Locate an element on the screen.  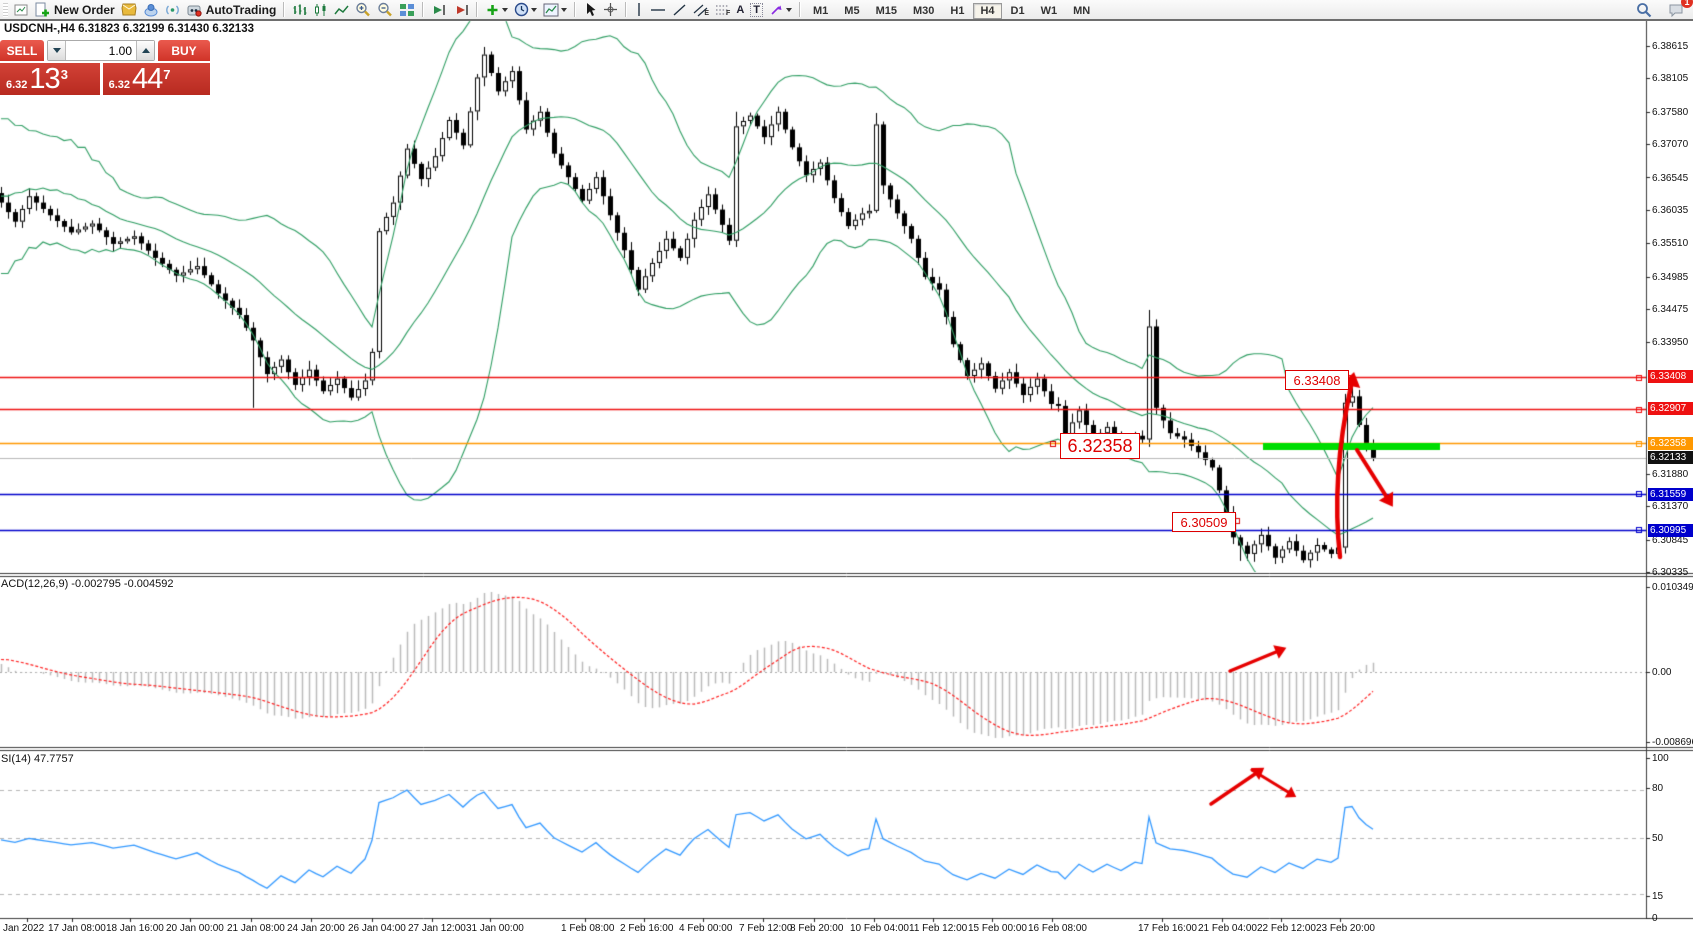
signal-icon is located at coordinates (172, 9).